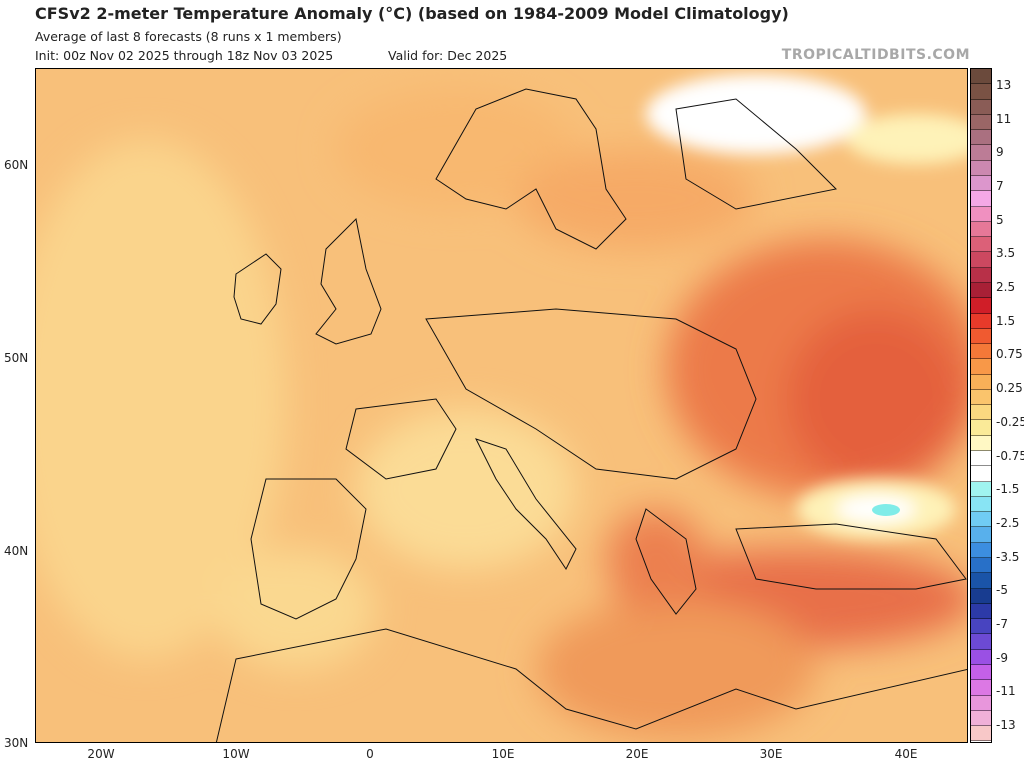 The height and width of the screenshot is (763, 1024). Describe the element at coordinates (1006, 287) in the screenshot. I see `colorbar-label: 2.5` at that location.